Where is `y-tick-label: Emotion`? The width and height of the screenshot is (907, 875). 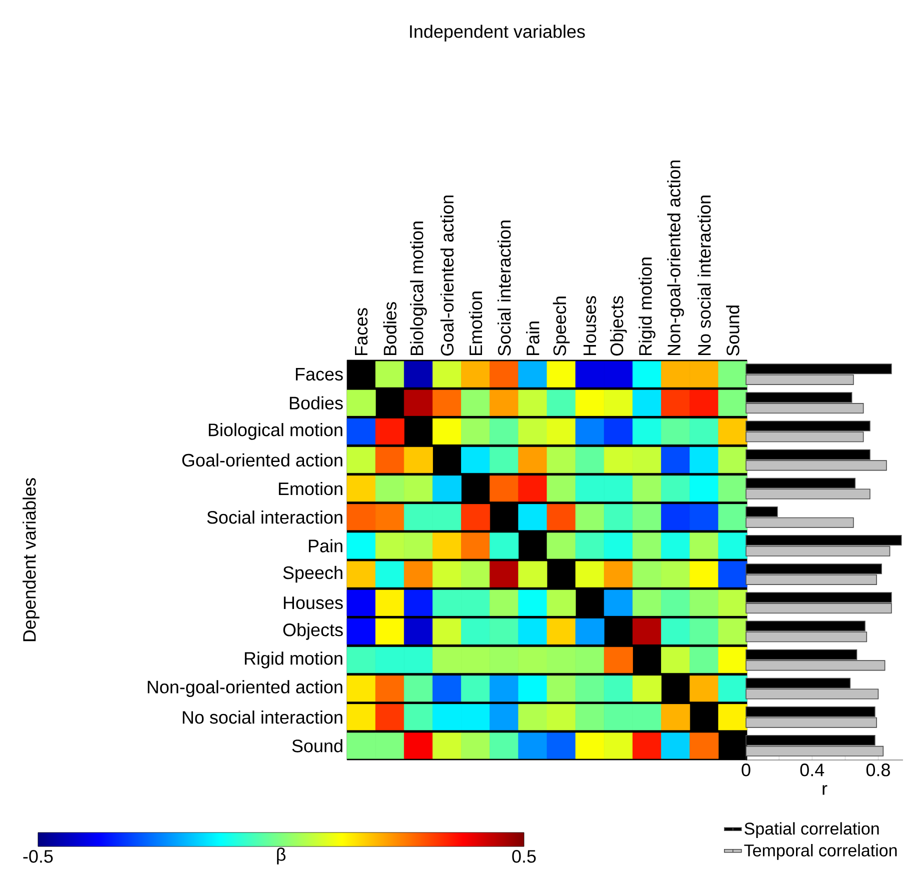
y-tick-label: Emotion is located at coordinates (310, 489).